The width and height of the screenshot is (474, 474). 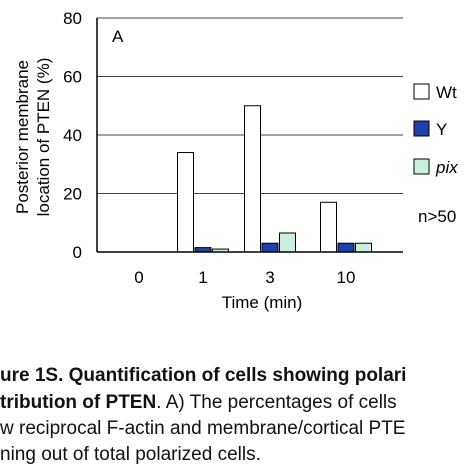 What do you see at coordinates (72, 18) in the screenshot?
I see `y-tick-label: 80` at bounding box center [72, 18].